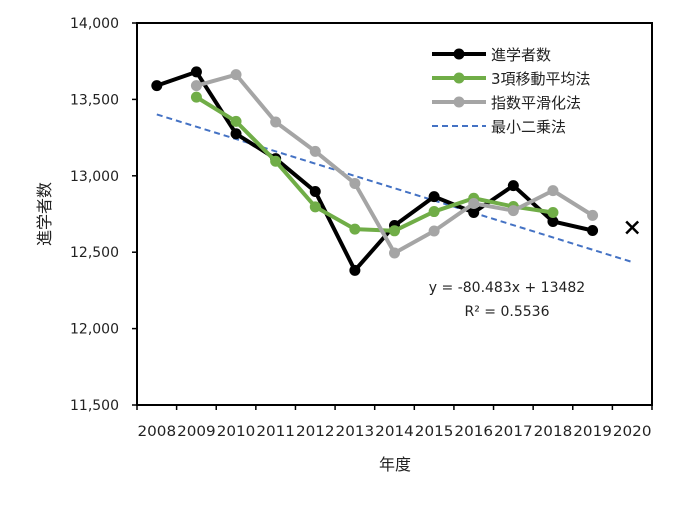  What do you see at coordinates (44, 214) in the screenshot?
I see `y-axis-label: 進学者数` at bounding box center [44, 214].